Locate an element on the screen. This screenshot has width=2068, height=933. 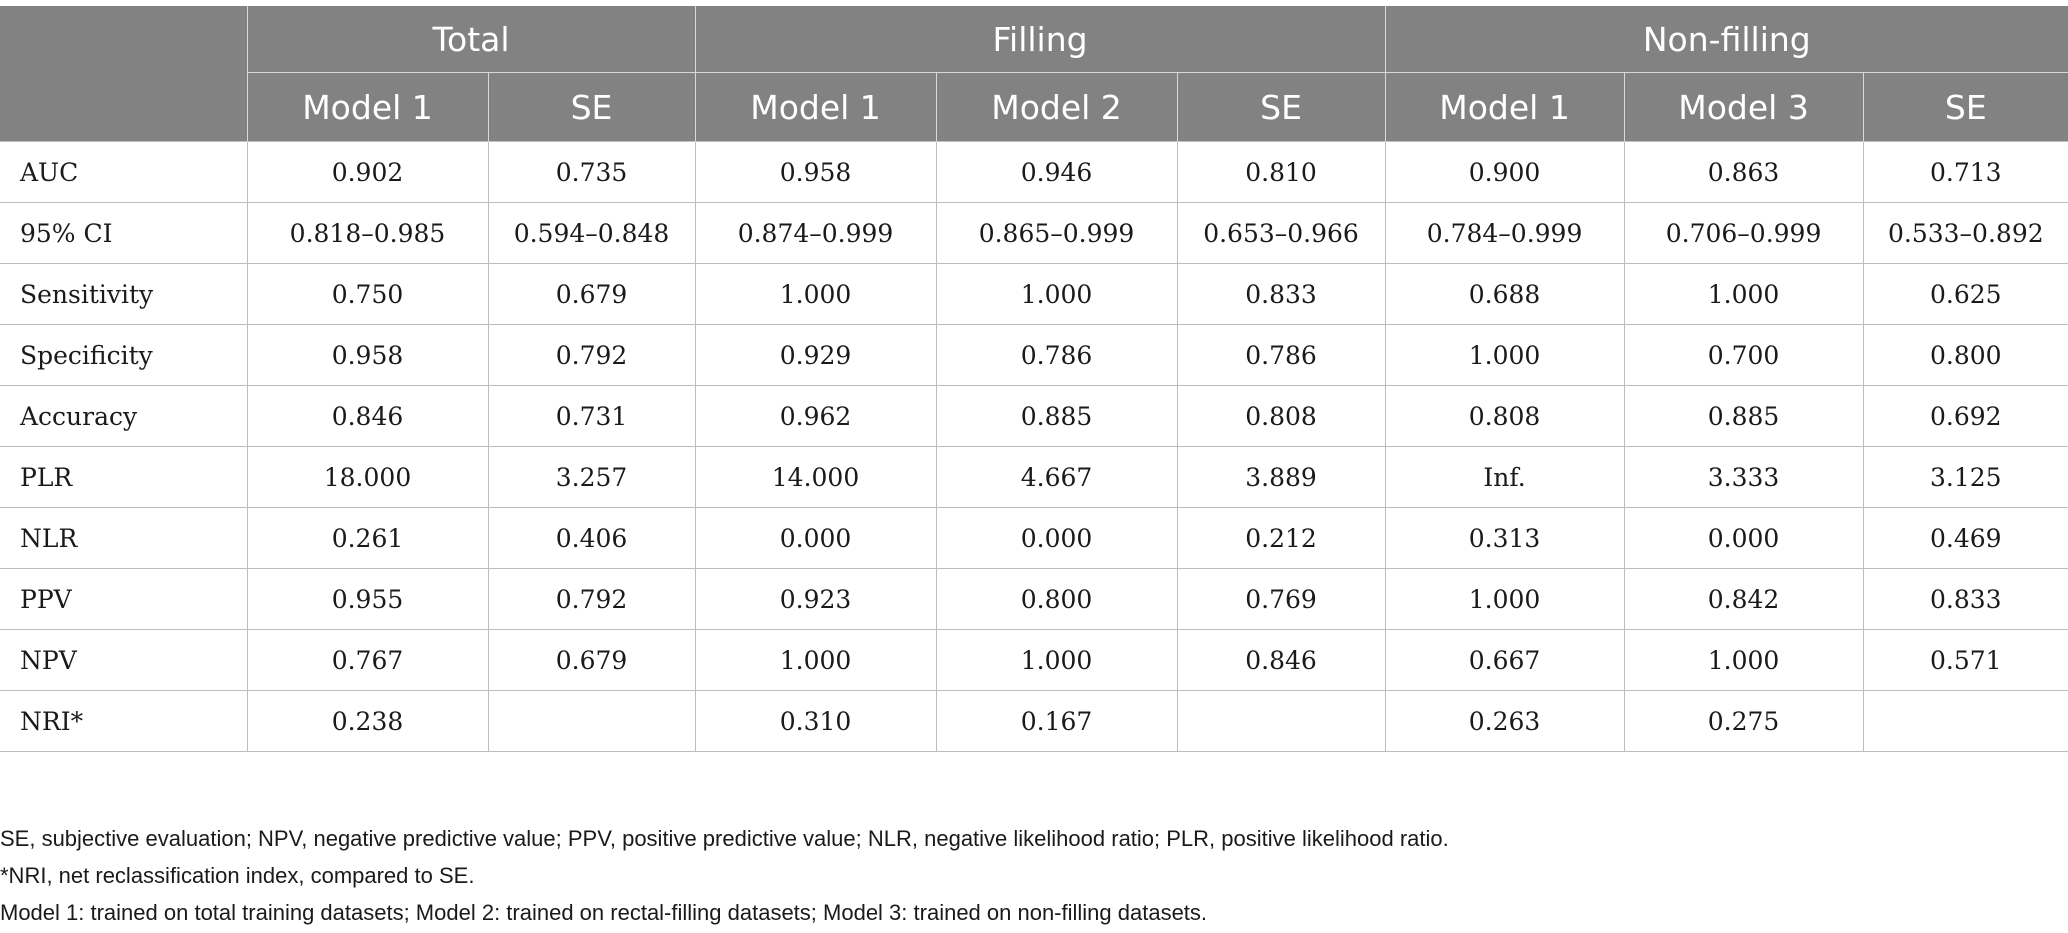
table-cell: Inf. is located at coordinates (1504, 477).